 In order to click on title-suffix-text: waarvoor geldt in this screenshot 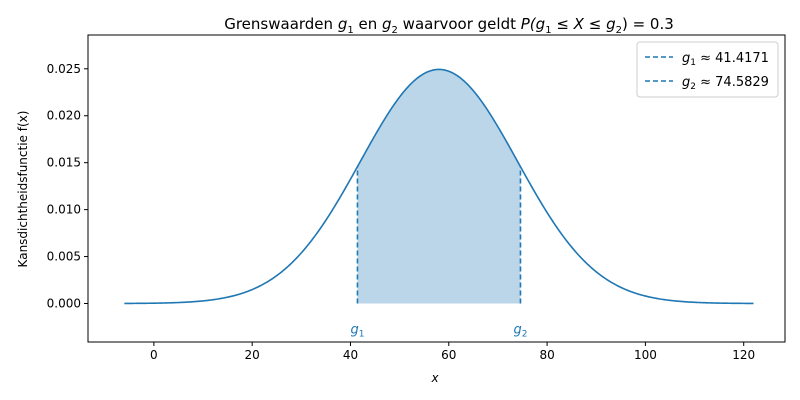, I will do `click(459, 24)`.